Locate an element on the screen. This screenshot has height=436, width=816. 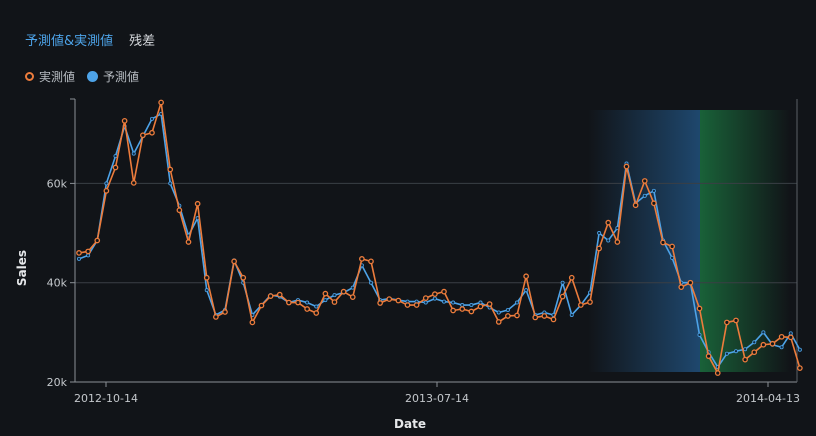
legend-label-actual: 実測値 is located at coordinates (57, 77).